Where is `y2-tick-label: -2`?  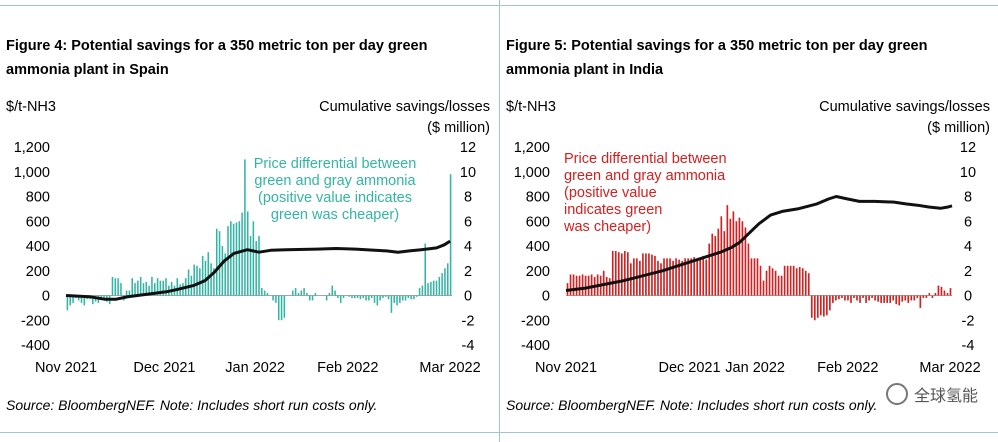 y2-tick-label: -2 is located at coordinates (468, 321).